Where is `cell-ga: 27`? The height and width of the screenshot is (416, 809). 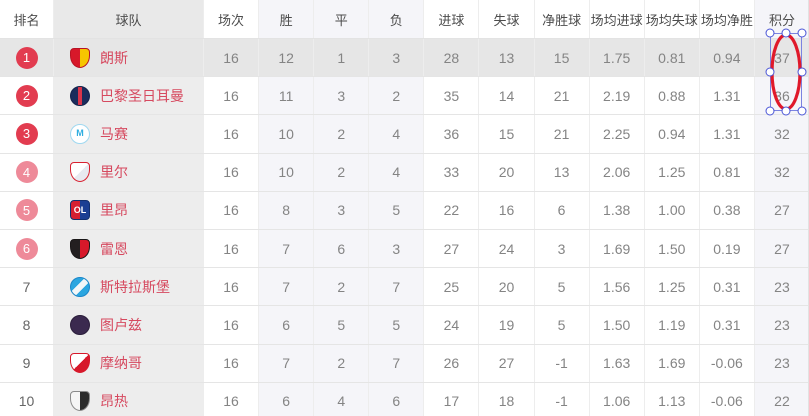 cell-ga: 27 is located at coordinates (505, 363).